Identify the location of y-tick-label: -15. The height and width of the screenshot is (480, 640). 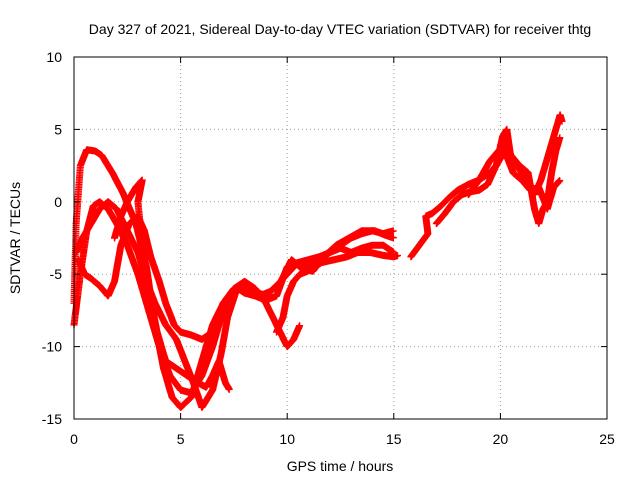
(52, 419).